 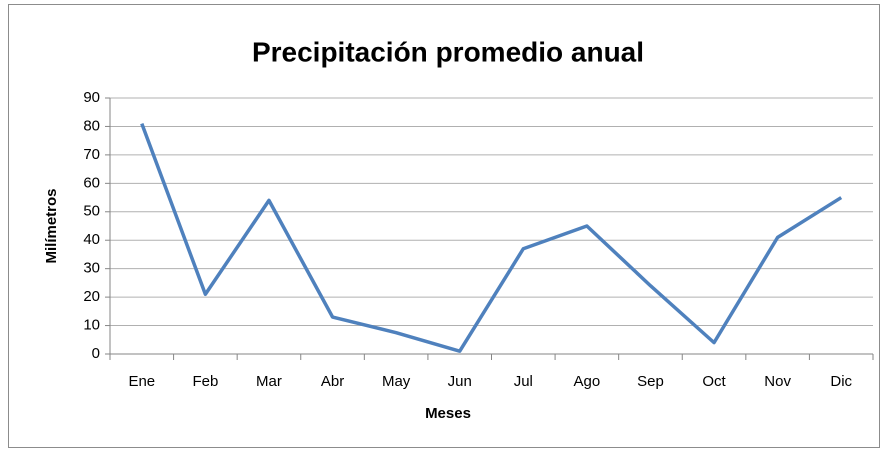 I want to click on x-tick-label: Ene, so click(x=141, y=381).